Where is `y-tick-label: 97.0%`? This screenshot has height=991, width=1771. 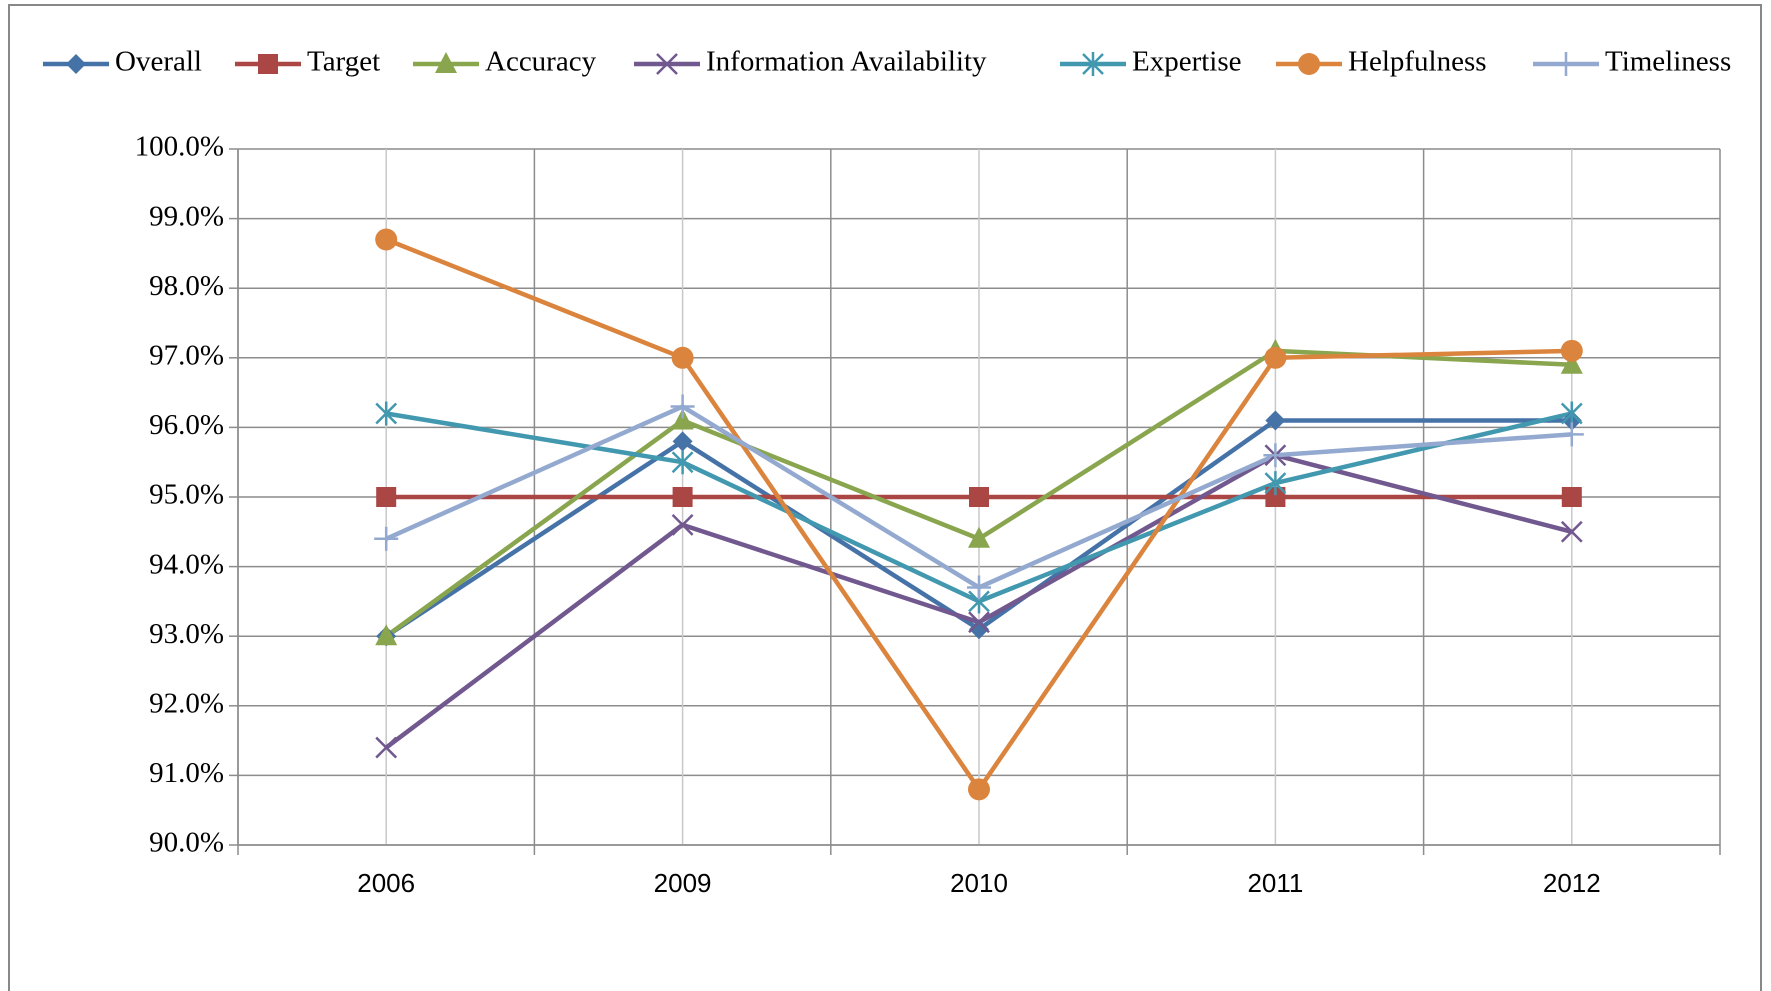
y-tick-label: 97.0% is located at coordinates (186, 355).